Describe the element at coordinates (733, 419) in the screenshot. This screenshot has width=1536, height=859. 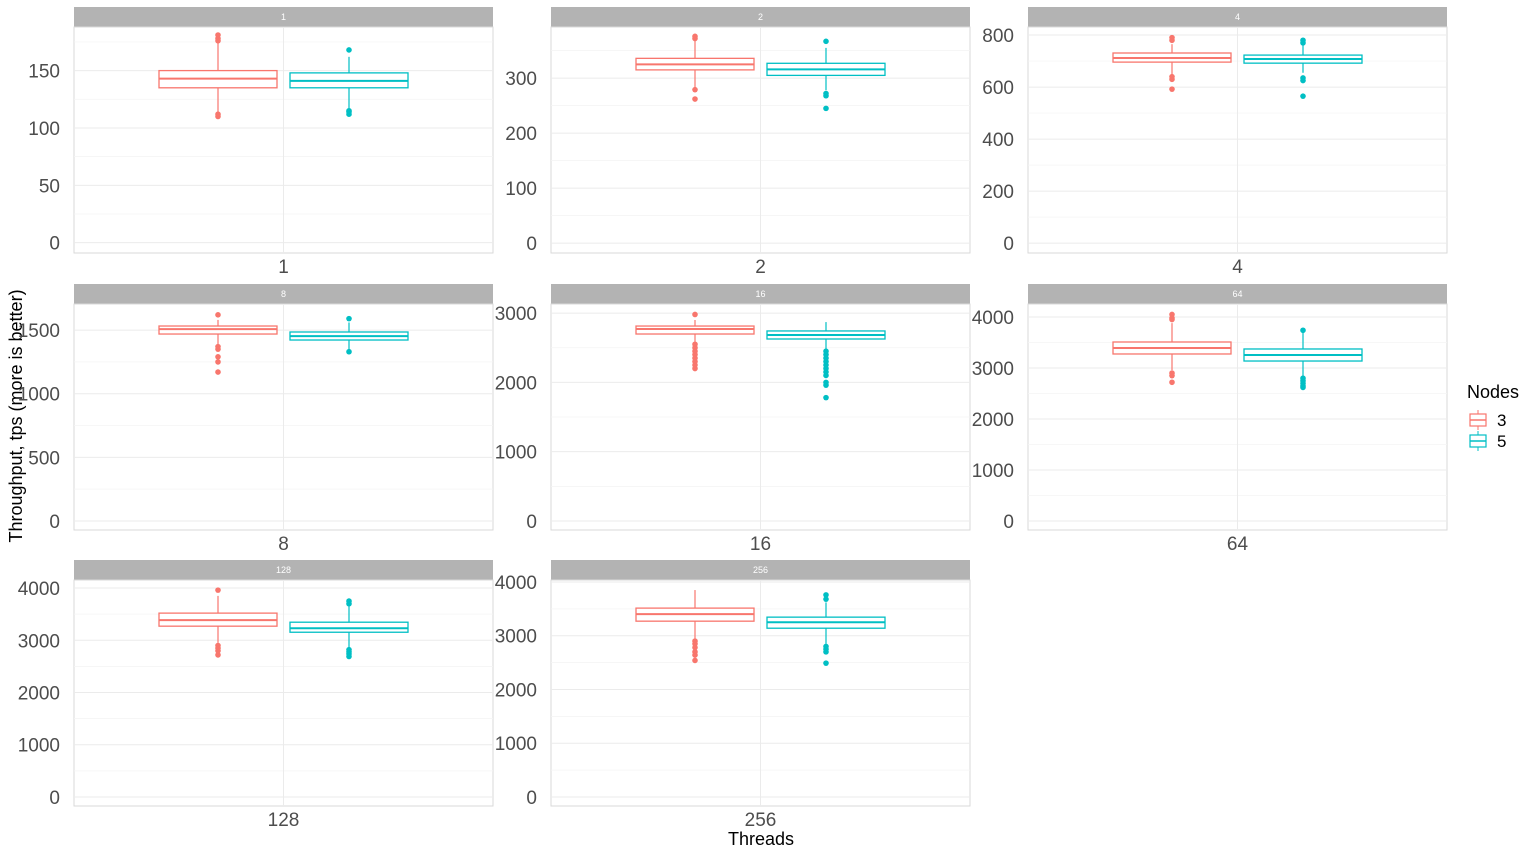
I see `facet-panel-16: 16 0 1000 2000 3000 16` at that location.